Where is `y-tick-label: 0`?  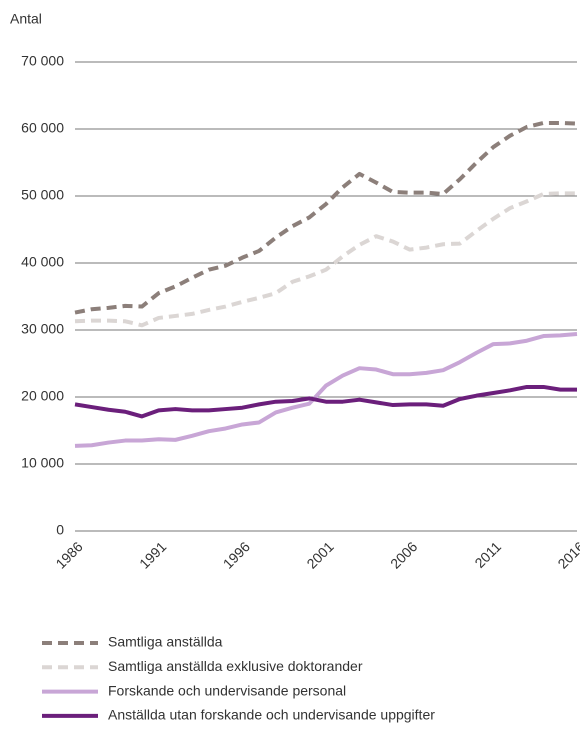
y-tick-label: 0 is located at coordinates (60, 530).